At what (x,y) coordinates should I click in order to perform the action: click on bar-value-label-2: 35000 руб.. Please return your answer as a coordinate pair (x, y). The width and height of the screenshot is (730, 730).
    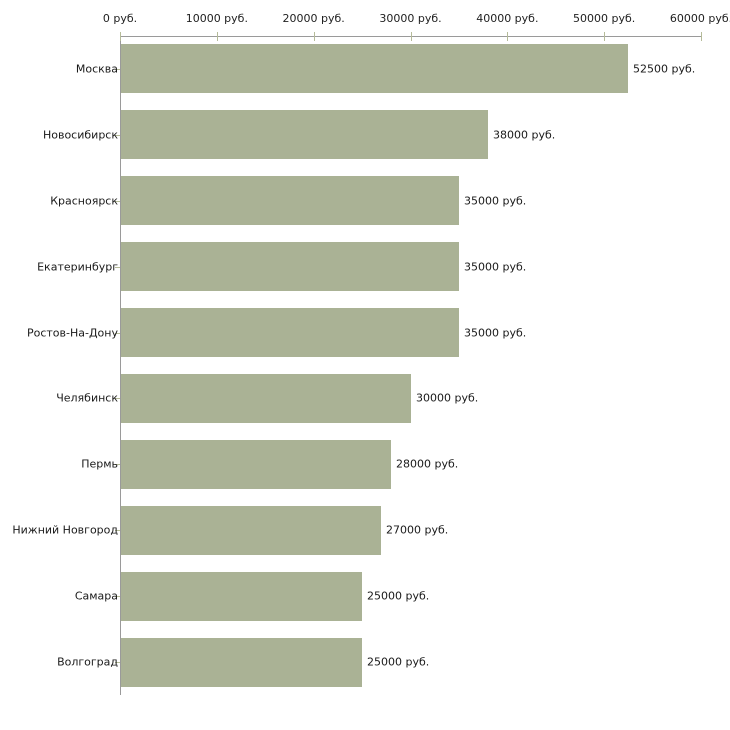
    Looking at the image, I should click on (495, 201).